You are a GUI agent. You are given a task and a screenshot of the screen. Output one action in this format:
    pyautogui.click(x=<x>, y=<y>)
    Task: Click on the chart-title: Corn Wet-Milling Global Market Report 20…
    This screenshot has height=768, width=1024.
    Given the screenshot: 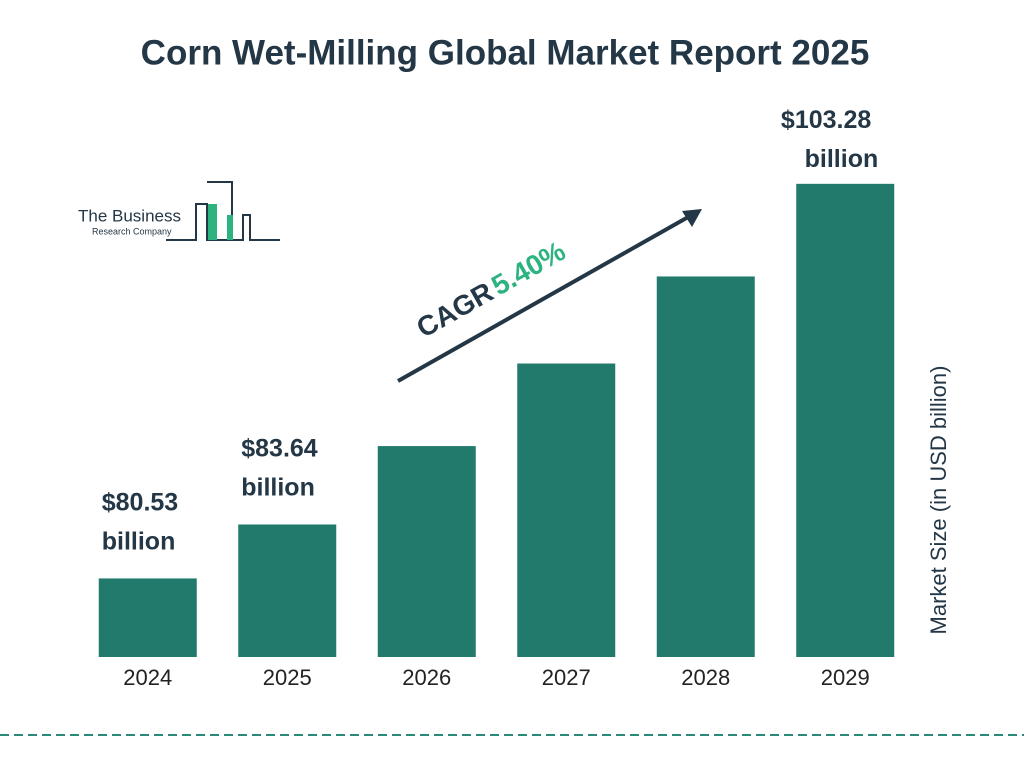 What is the action you would take?
    pyautogui.click(x=505, y=52)
    